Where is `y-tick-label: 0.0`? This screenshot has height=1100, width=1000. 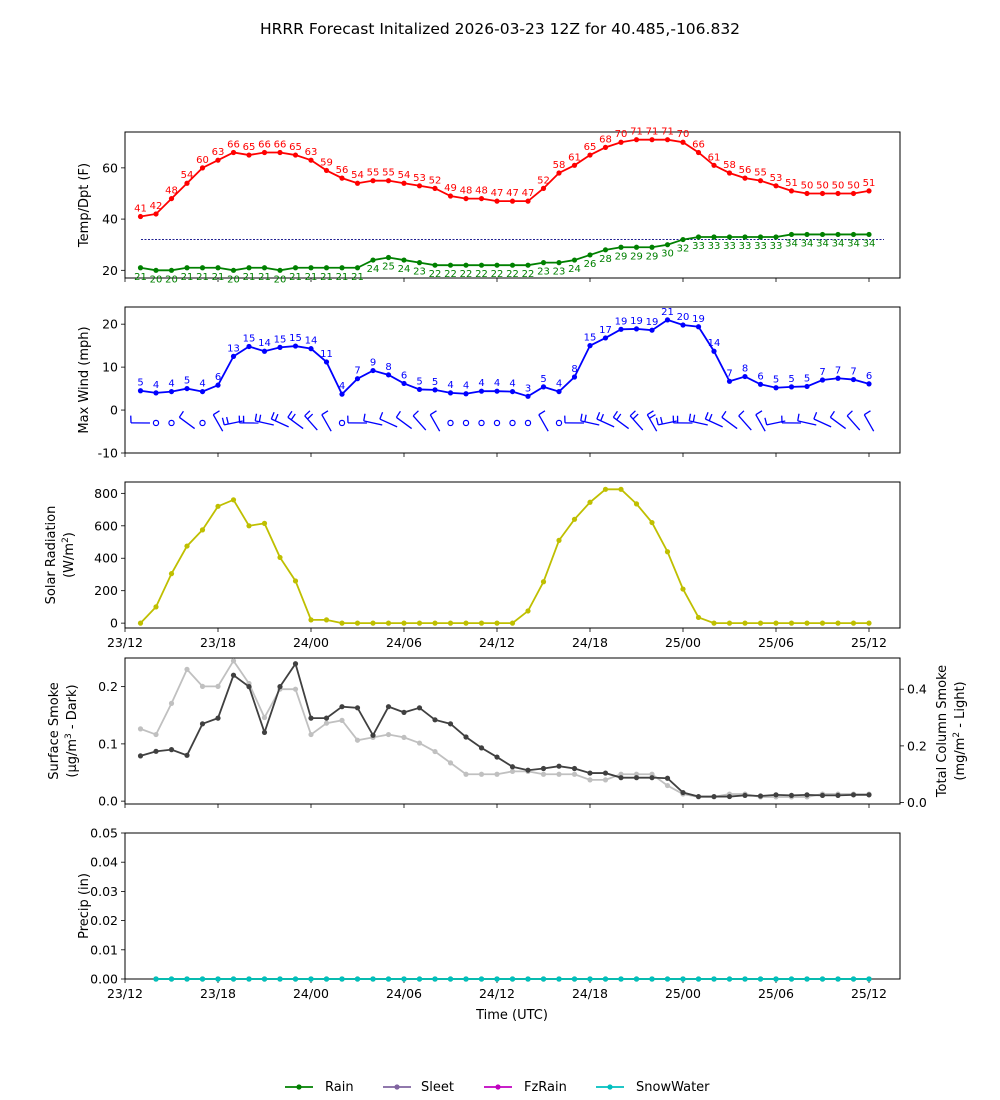
y-tick-label: 0.0 is located at coordinates (108, 801).